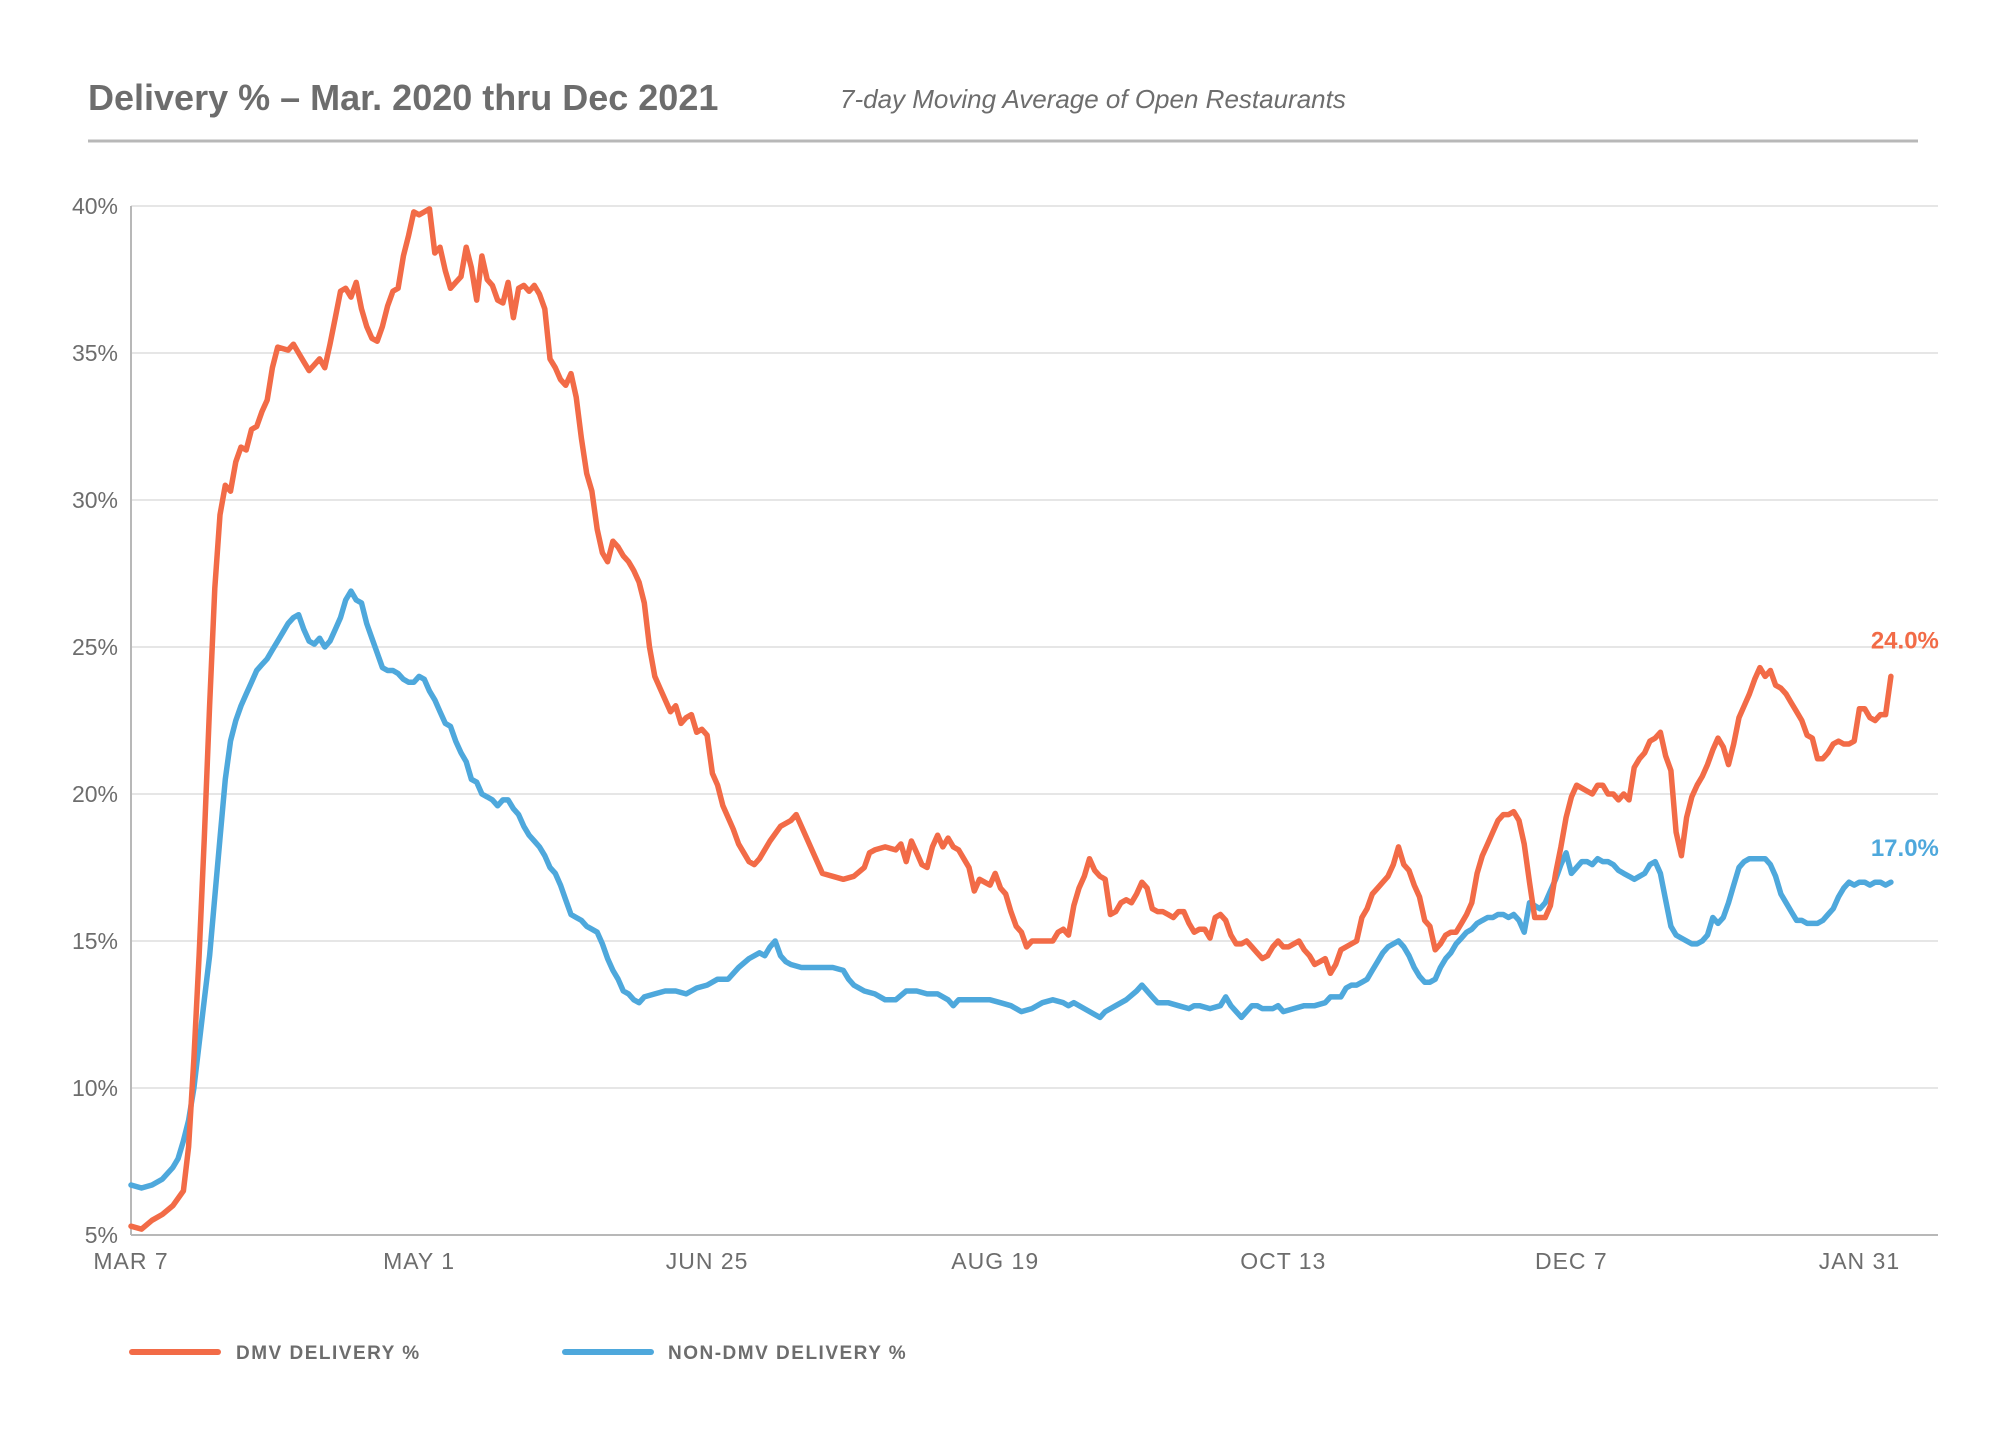 The image size is (2000, 1432). I want to click on x-axis-ticks: MAR 7 MAY 1 JUN 25 AUG 19 OCT 13 DEC 7 JAN 31, so click(996, 1261).